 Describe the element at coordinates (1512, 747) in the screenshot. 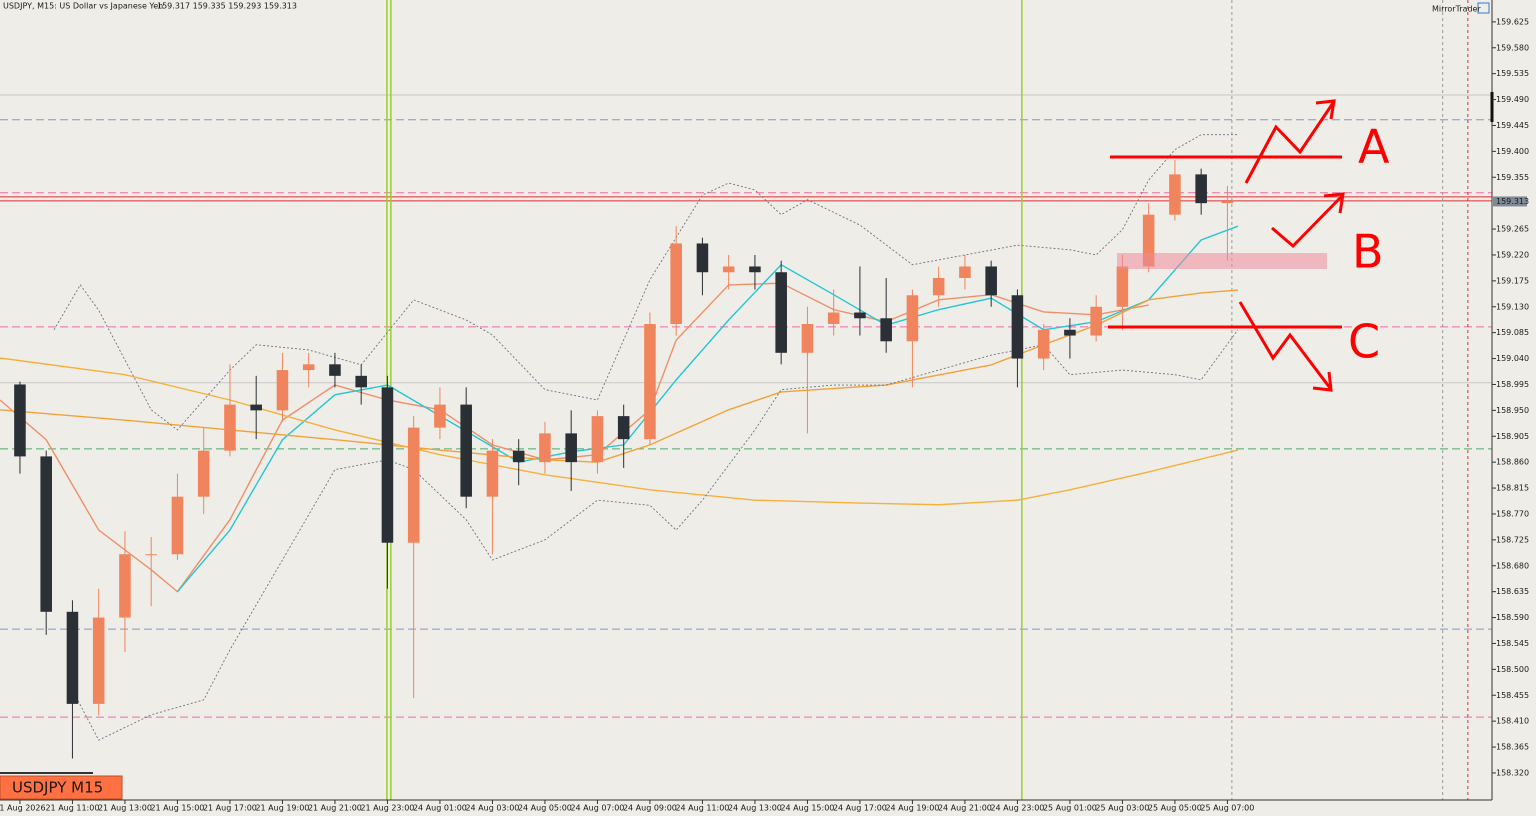

I see `y-tick-label: 158.365` at that location.